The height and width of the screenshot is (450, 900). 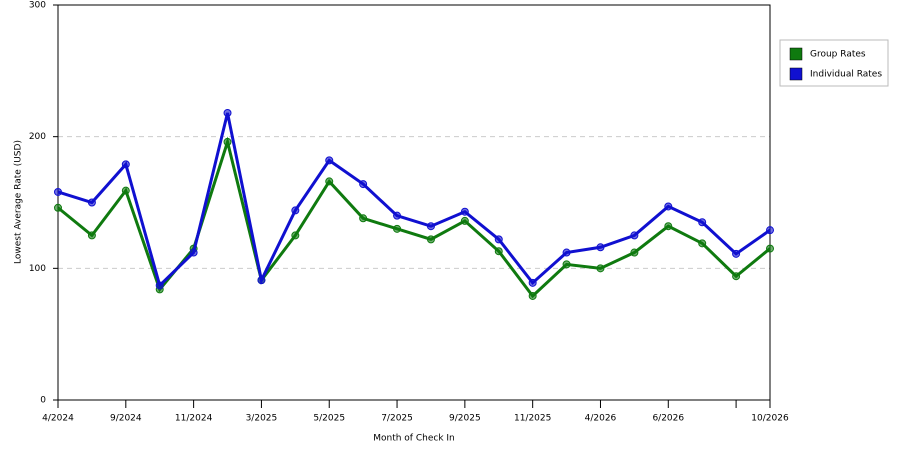 What do you see at coordinates (262, 419) in the screenshot?
I see `x-tick-label: 3/2025` at bounding box center [262, 419].